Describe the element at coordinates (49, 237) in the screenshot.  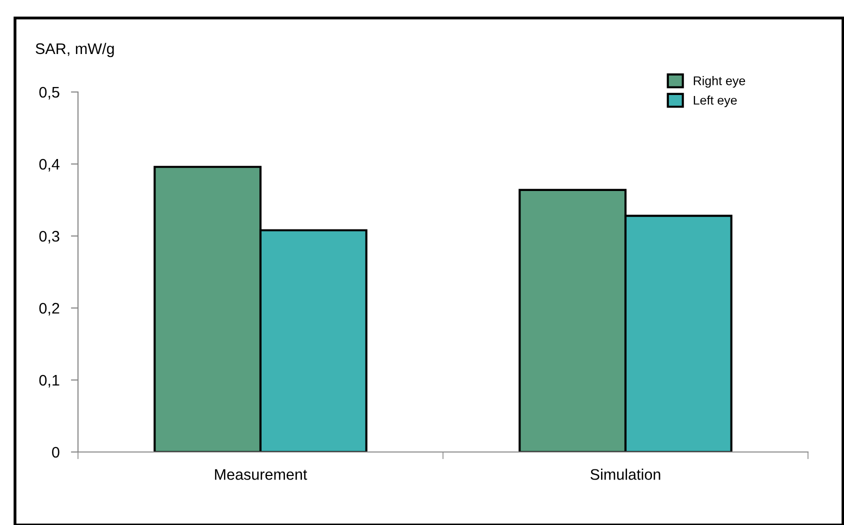
I see `y-tick-label: 0,3` at that location.